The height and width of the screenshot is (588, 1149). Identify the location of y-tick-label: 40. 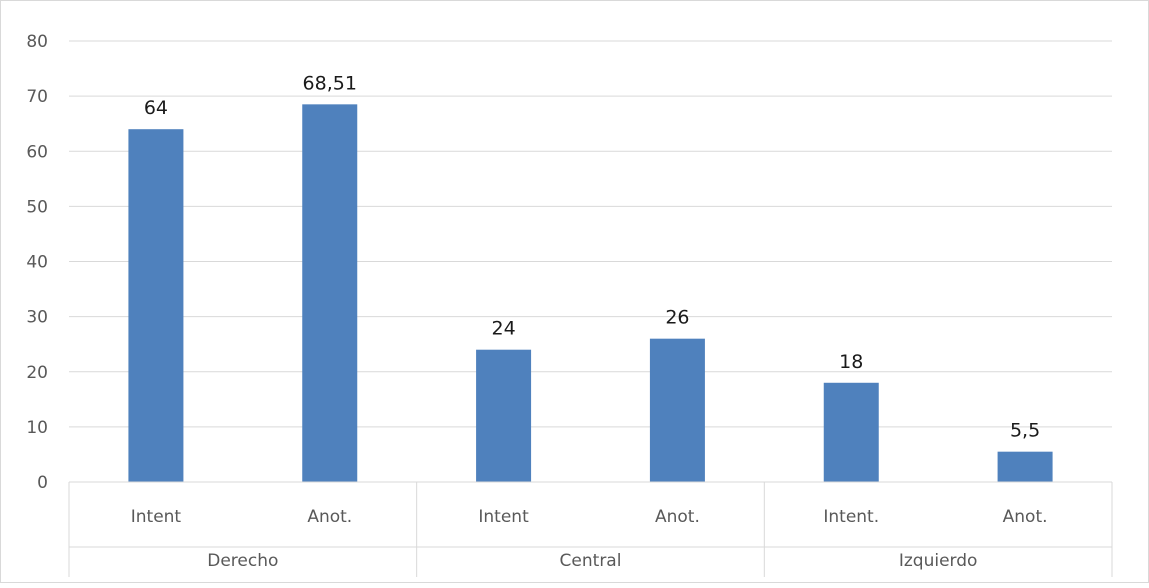
(37, 263).